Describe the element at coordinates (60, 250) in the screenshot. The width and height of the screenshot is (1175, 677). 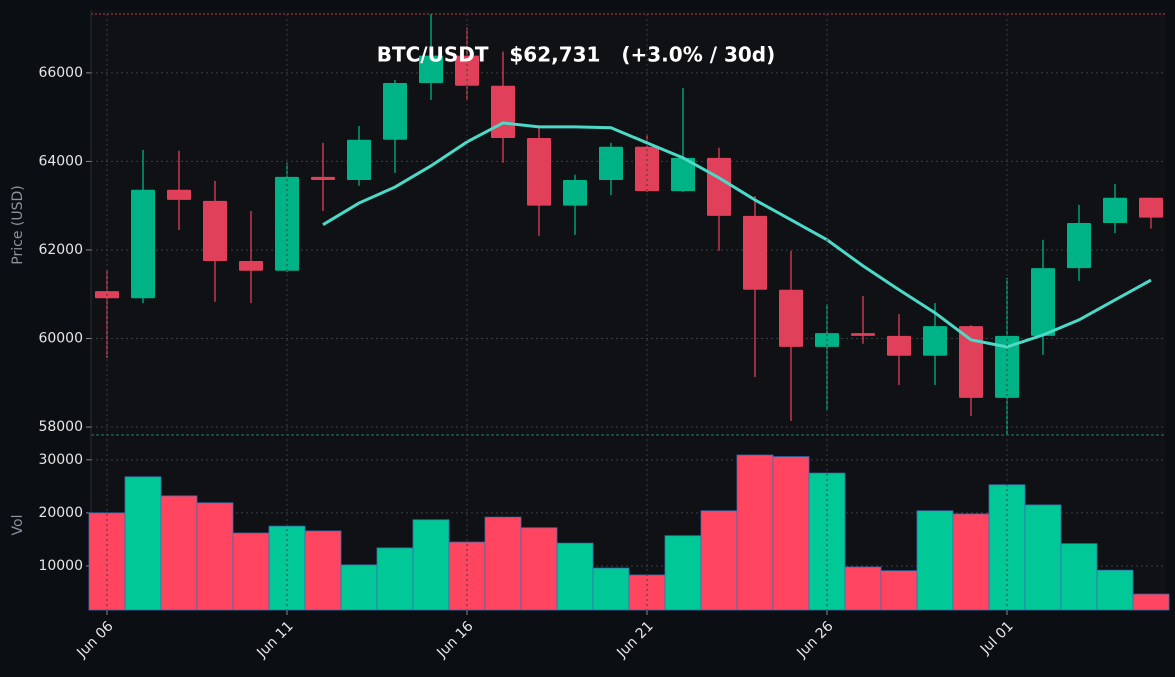
I see `y-tick-label: 62000` at that location.